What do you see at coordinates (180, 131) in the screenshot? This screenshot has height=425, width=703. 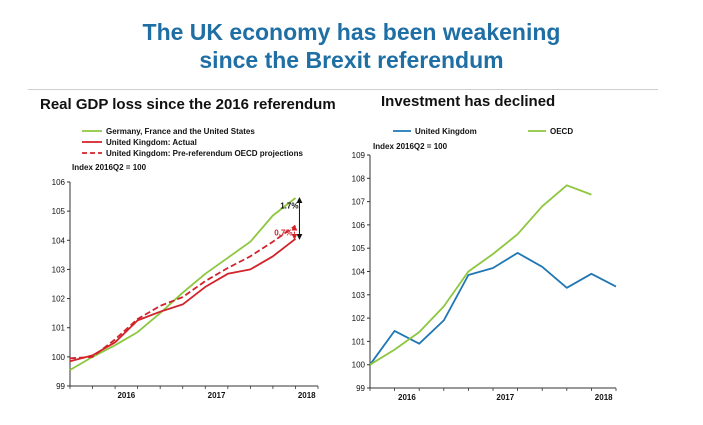 I see `legend-label-1: Germany, France and the United States` at bounding box center [180, 131].